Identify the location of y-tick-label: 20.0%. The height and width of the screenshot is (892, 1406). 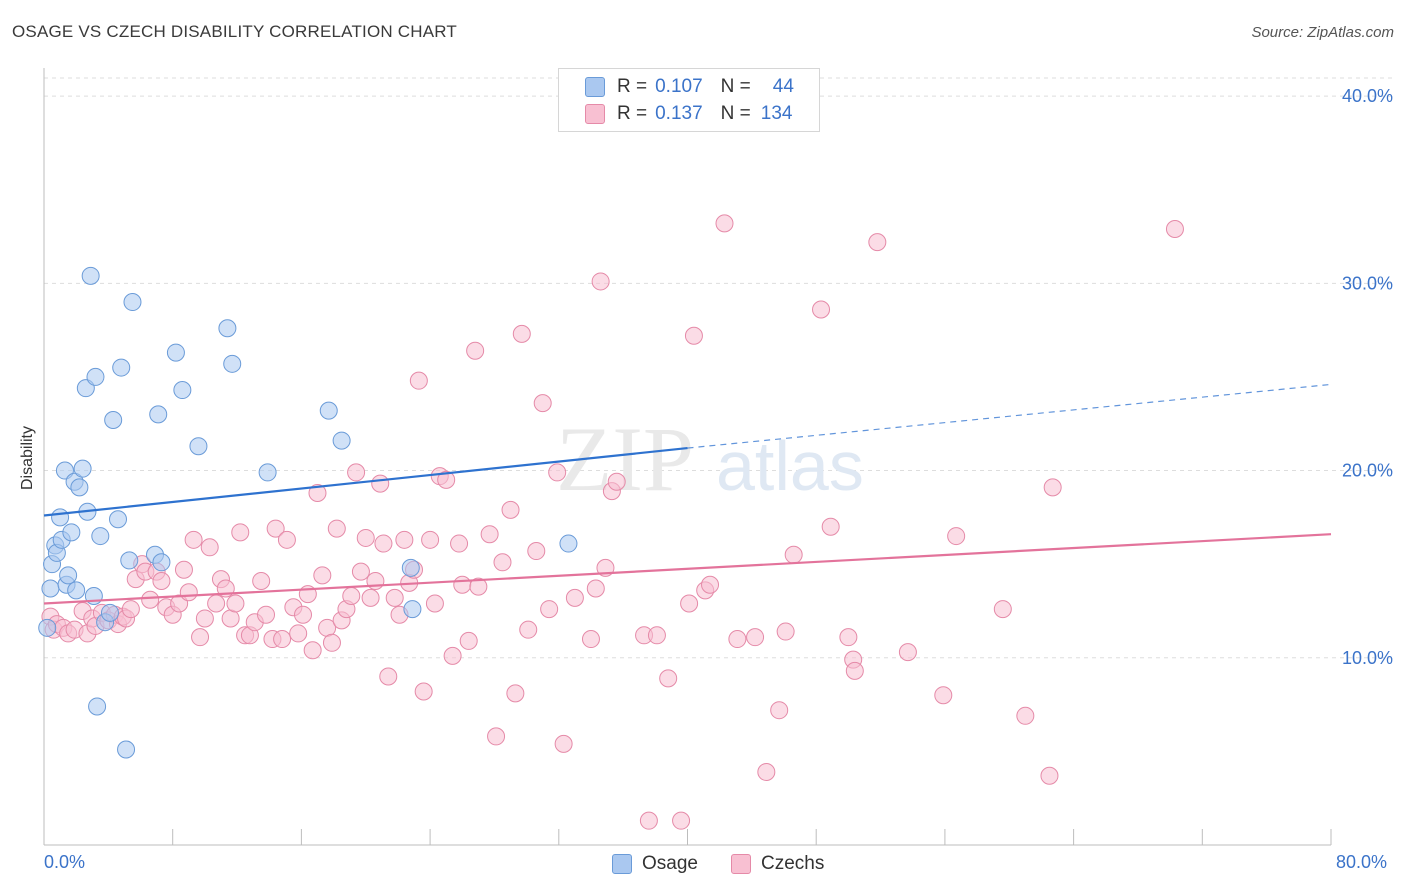
(1367, 471).